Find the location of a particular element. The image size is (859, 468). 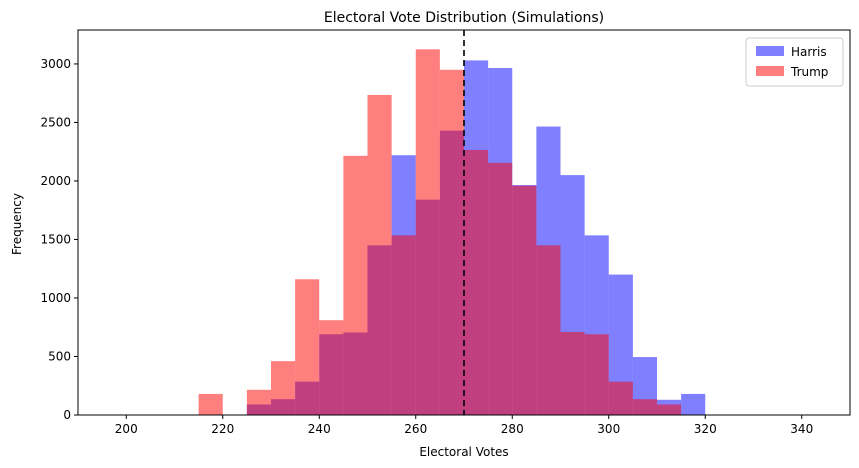

y-tick-label: 1000 is located at coordinates (55, 298).